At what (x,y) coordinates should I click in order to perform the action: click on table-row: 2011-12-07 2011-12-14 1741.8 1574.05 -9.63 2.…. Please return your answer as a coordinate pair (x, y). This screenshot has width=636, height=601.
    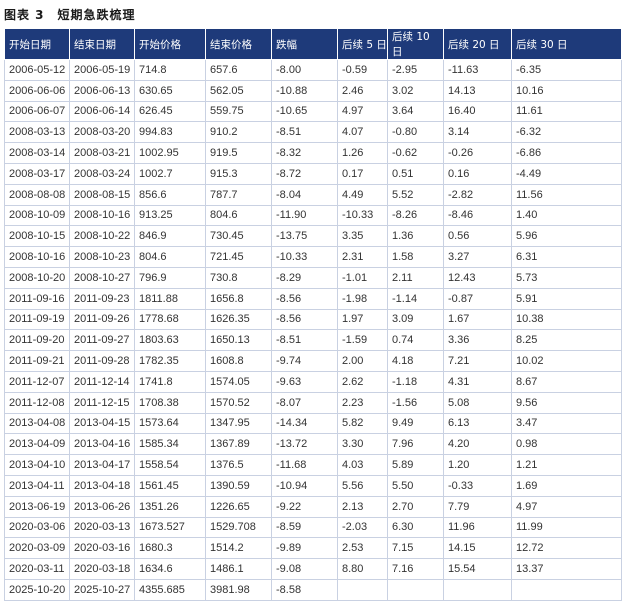
    Looking at the image, I should click on (313, 381).